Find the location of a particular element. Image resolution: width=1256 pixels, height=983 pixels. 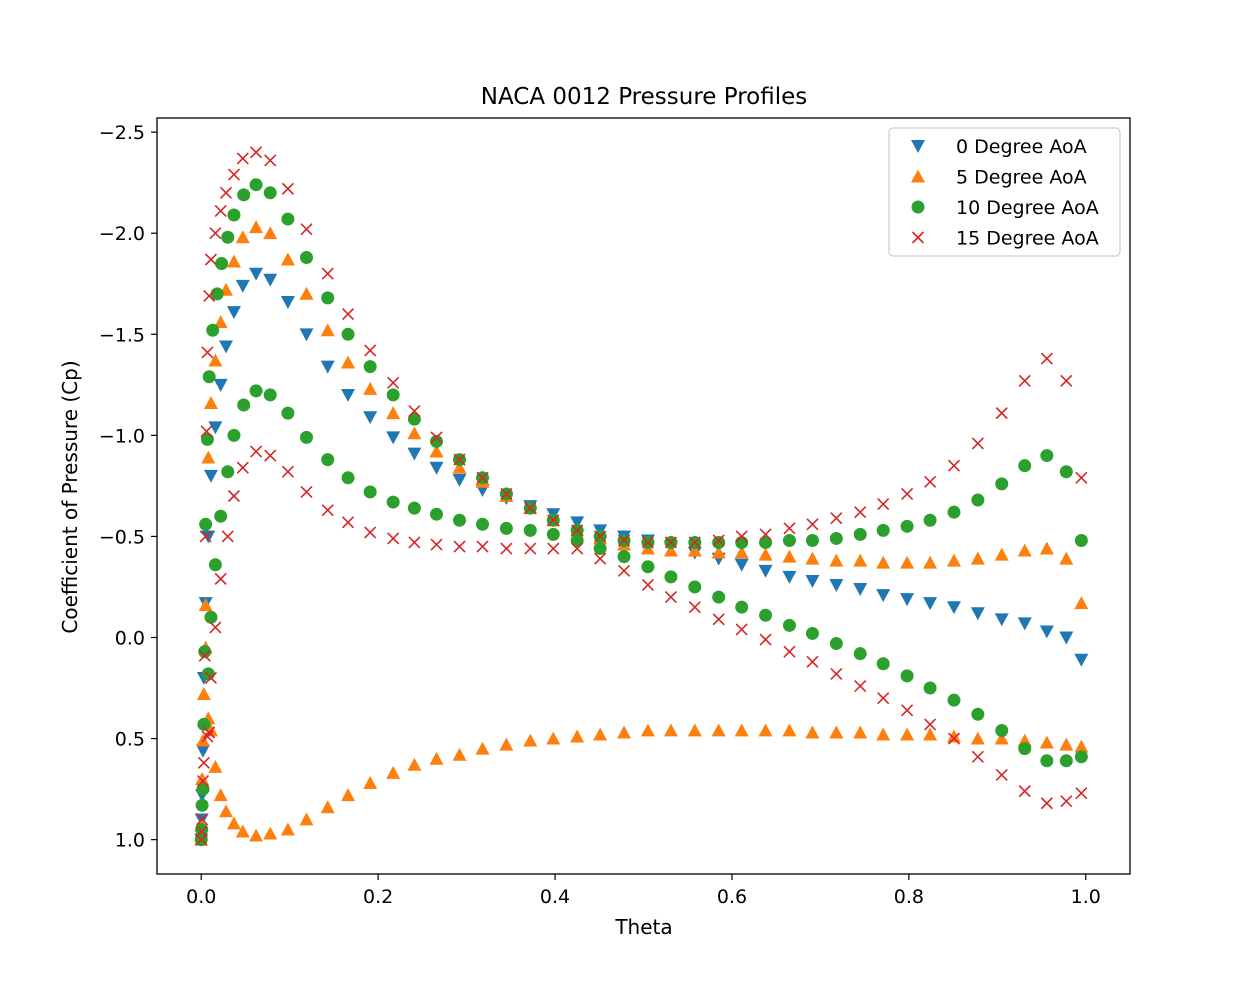

x-axis-label: Theta is located at coordinates (643, 927).